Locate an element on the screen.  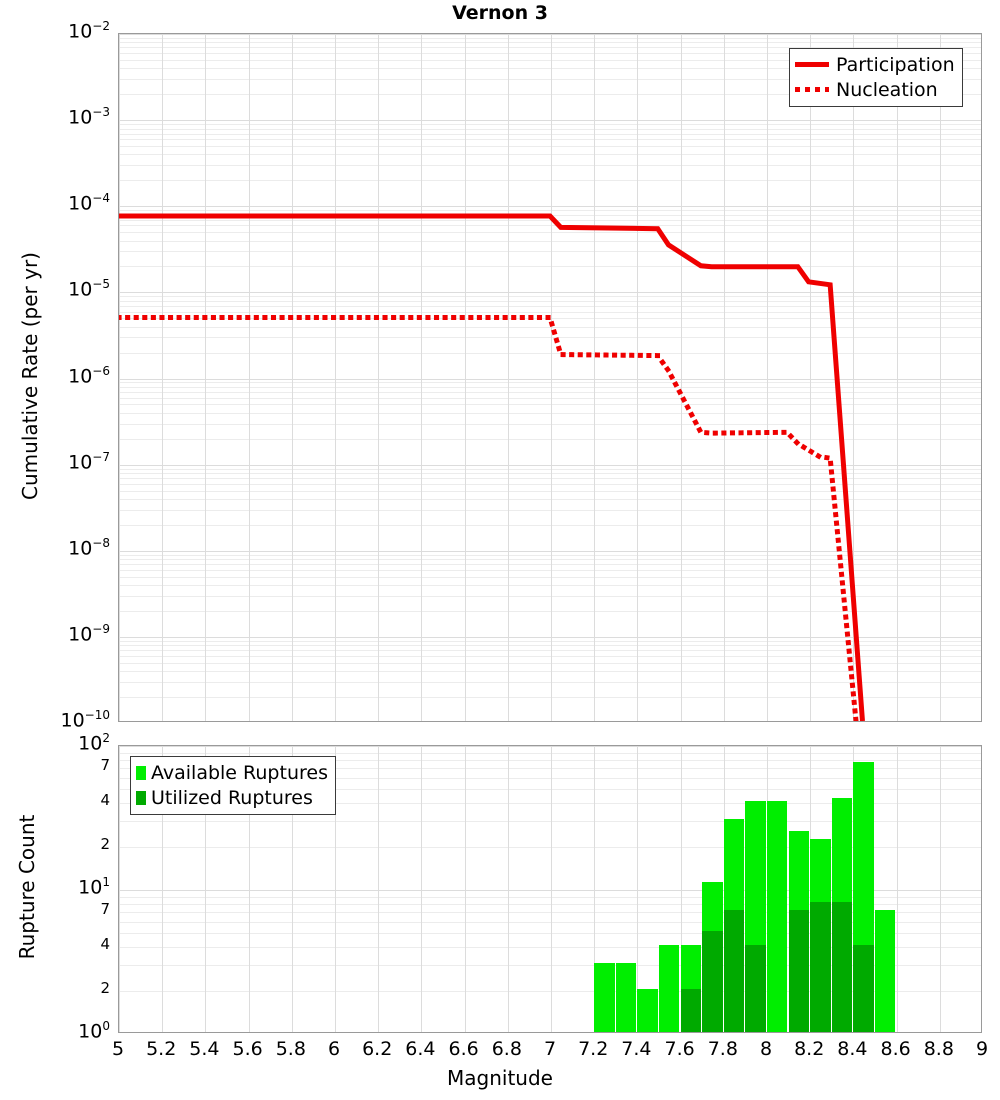
legend-label-utilized: Utilized Ruptures is located at coordinates (232, 797).